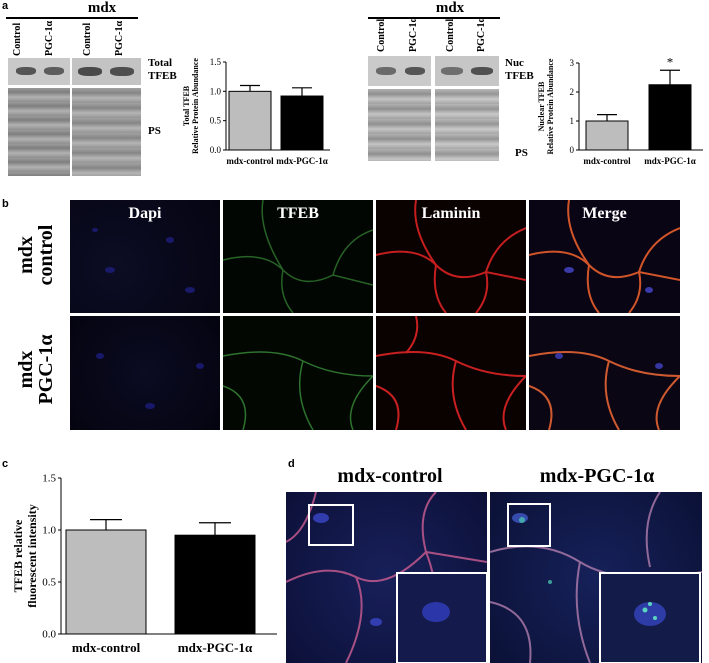 This screenshot has height=663, width=709. I want to click on group-line-left, so click(72, 18).